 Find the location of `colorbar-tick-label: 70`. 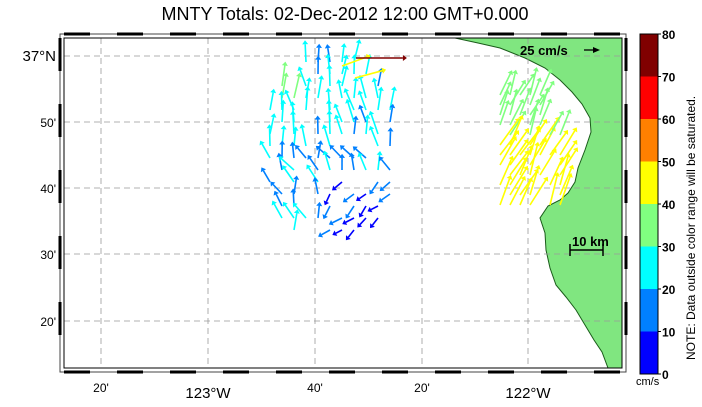

colorbar-tick-label: 70 is located at coordinates (669, 78).